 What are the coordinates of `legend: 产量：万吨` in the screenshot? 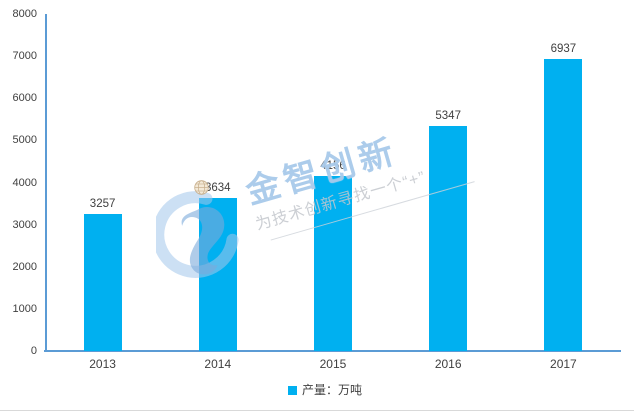 It's located at (321, 390).